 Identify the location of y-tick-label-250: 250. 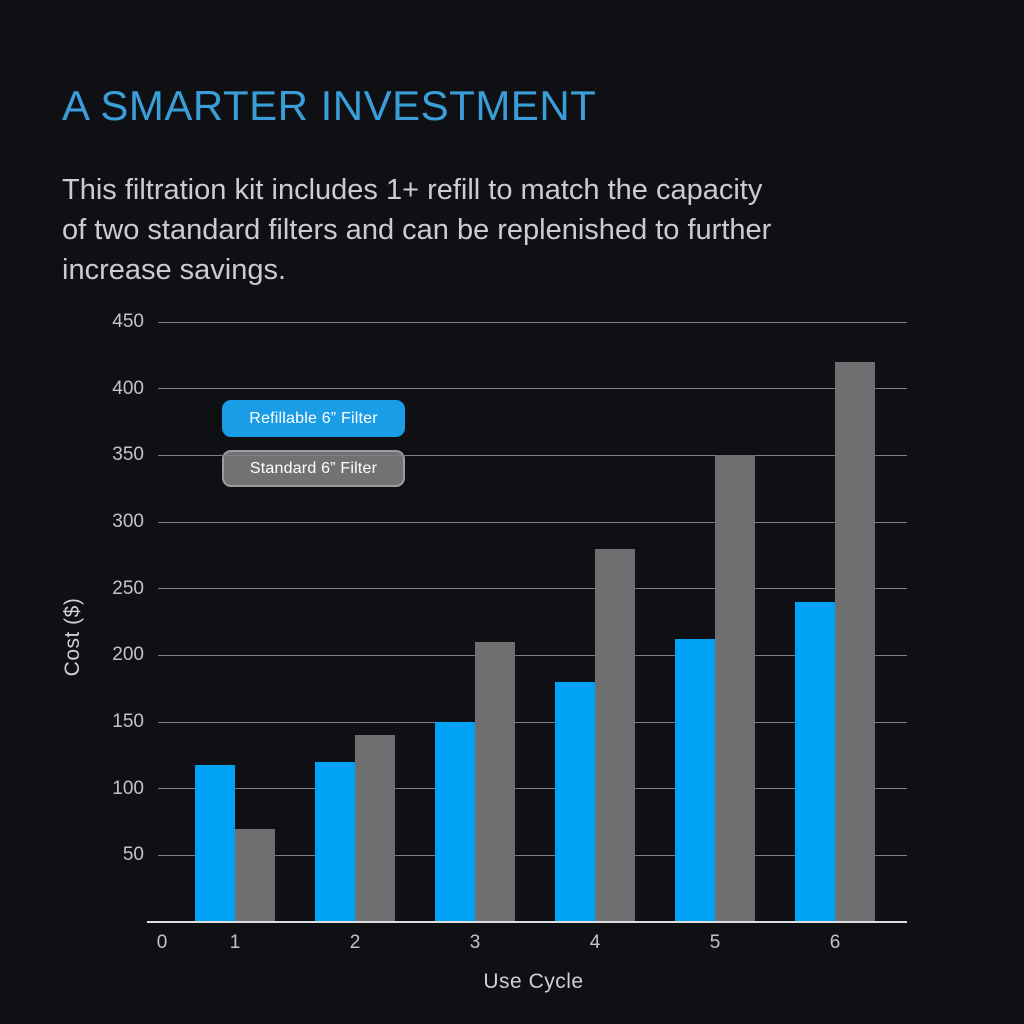
(128, 588).